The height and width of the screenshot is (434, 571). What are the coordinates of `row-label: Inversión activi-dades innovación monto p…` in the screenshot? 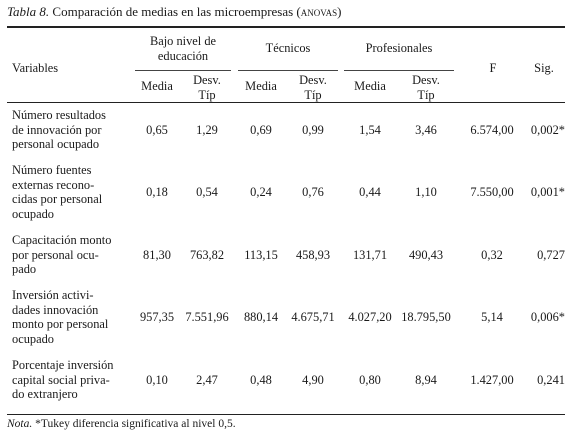 It's located at (60, 317).